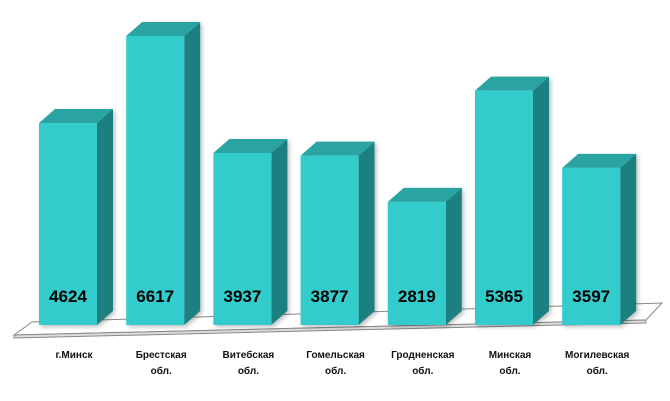 This screenshot has height=401, width=670. What do you see at coordinates (591, 296) in the screenshot?
I see `bar-value-label: 3597` at bounding box center [591, 296].